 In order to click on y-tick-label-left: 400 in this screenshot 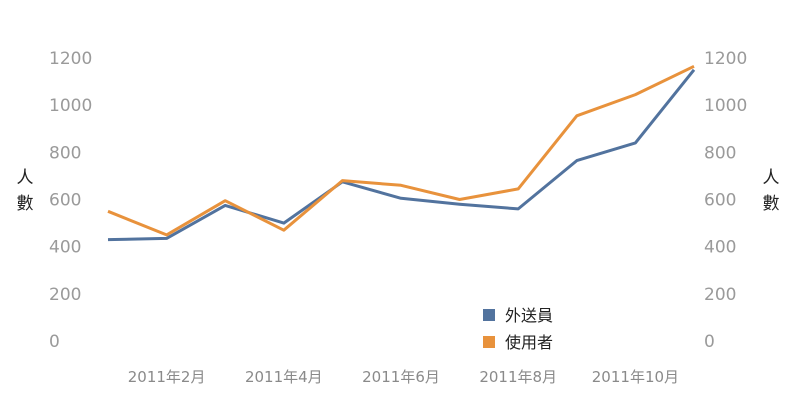, I will do `click(65, 248)`.